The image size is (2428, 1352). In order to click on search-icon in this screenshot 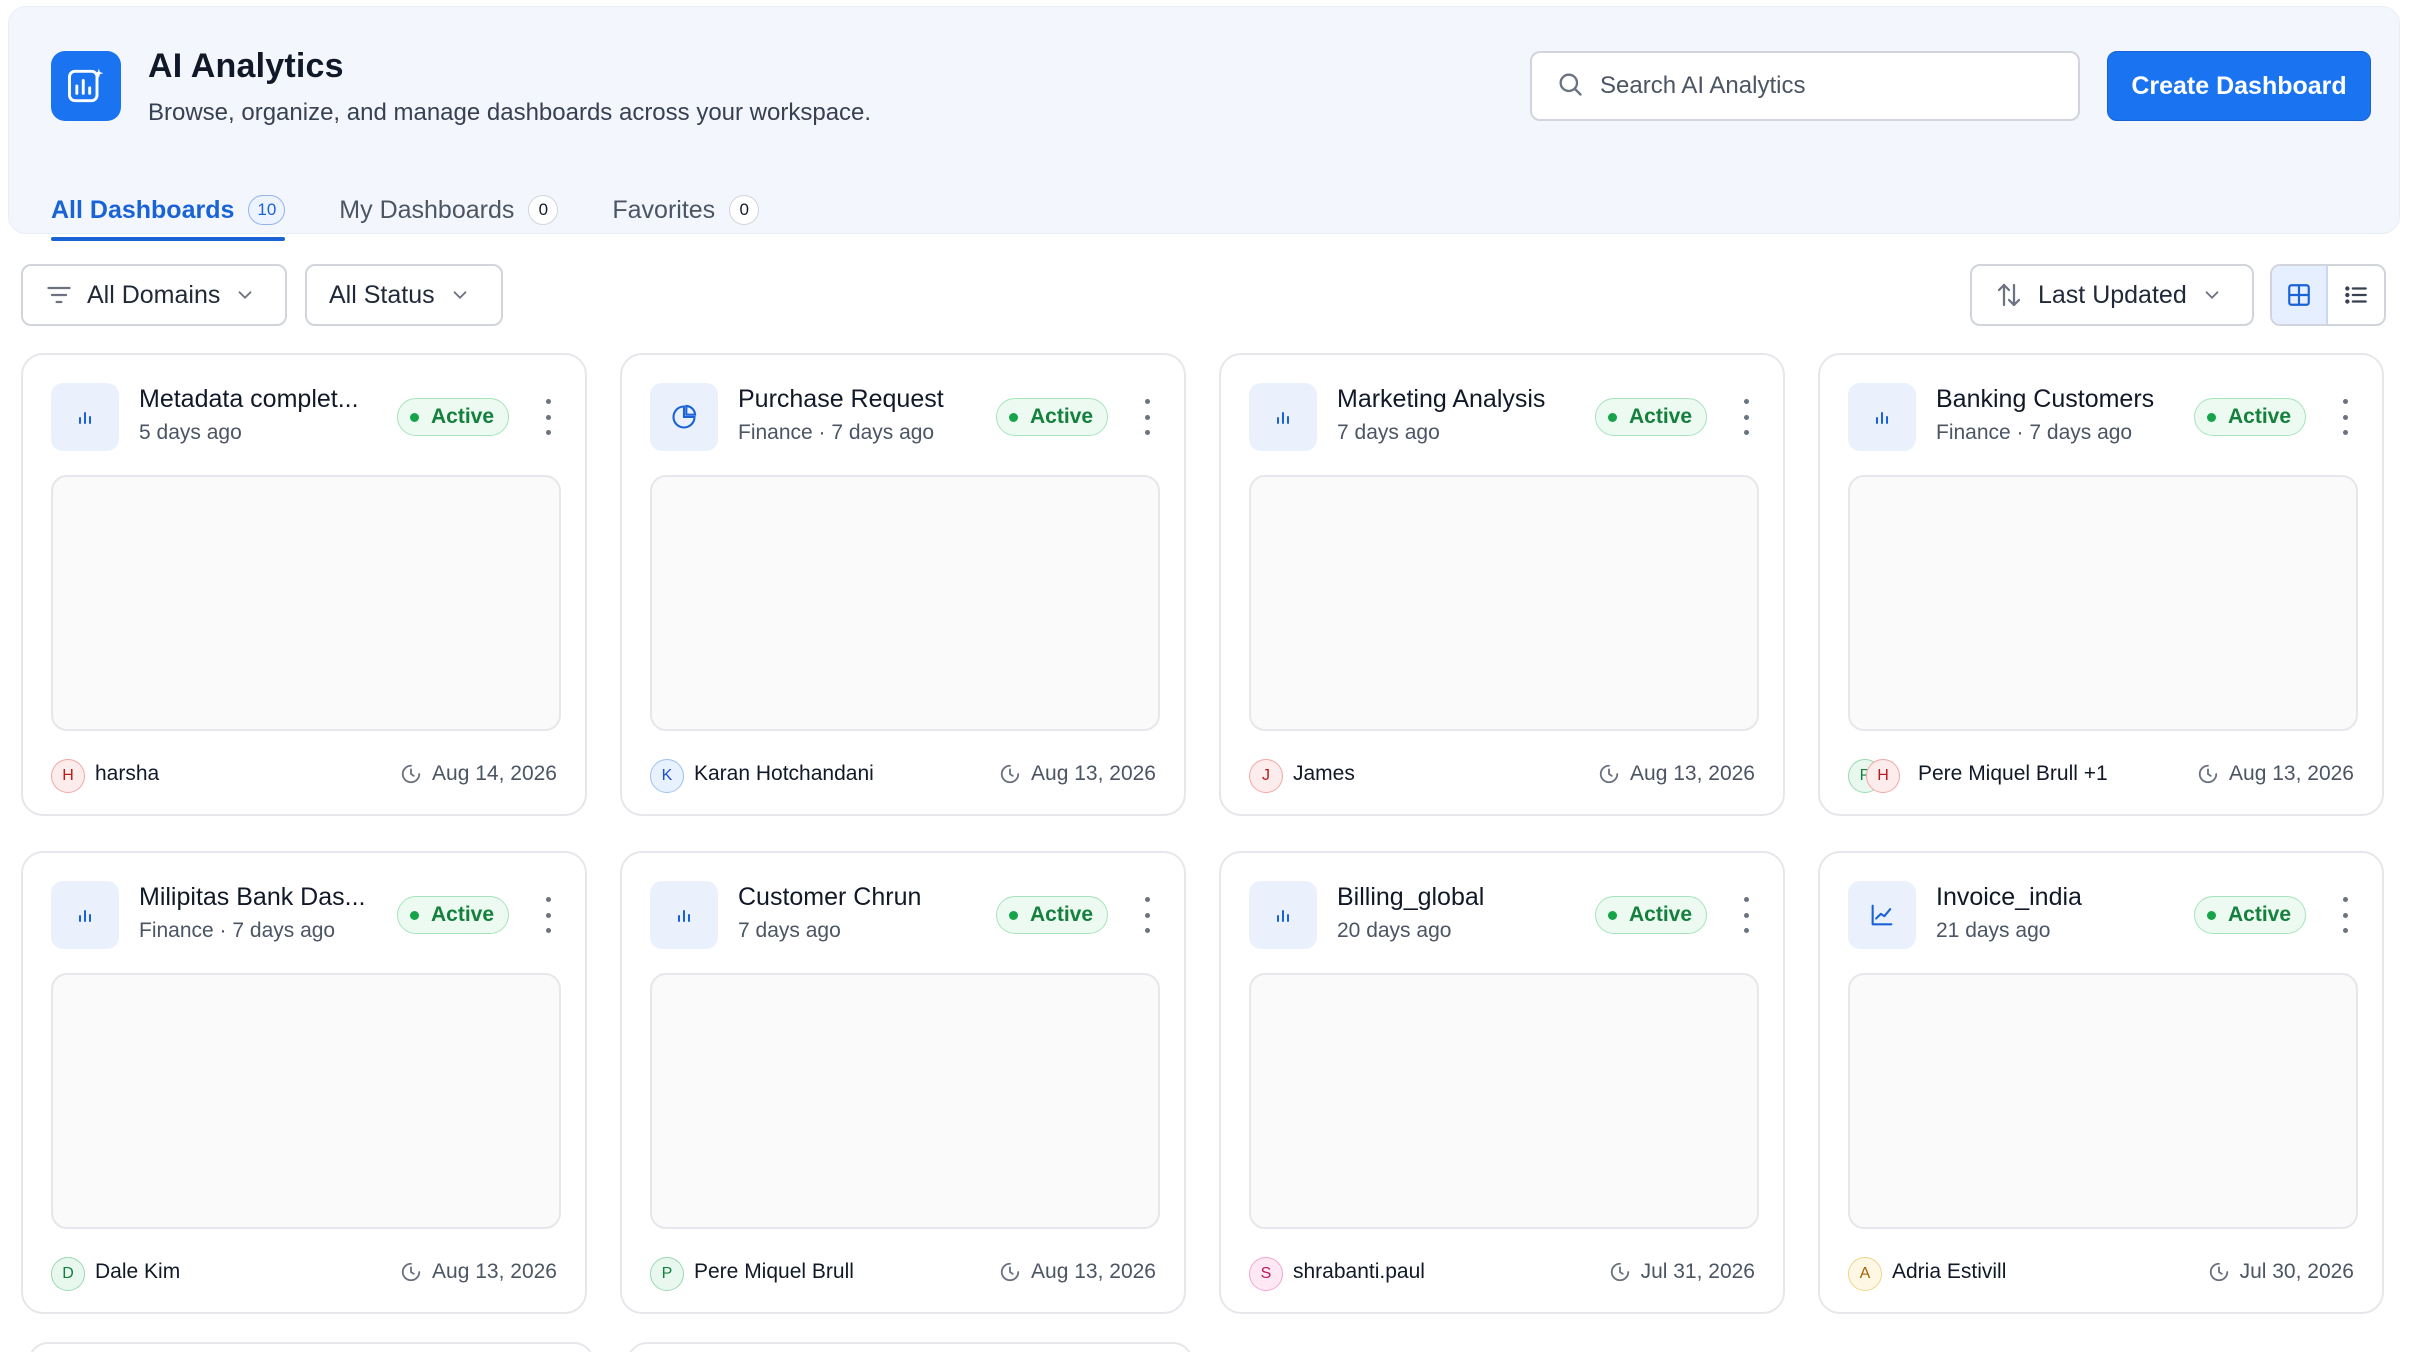, I will do `click(1570, 86)`.